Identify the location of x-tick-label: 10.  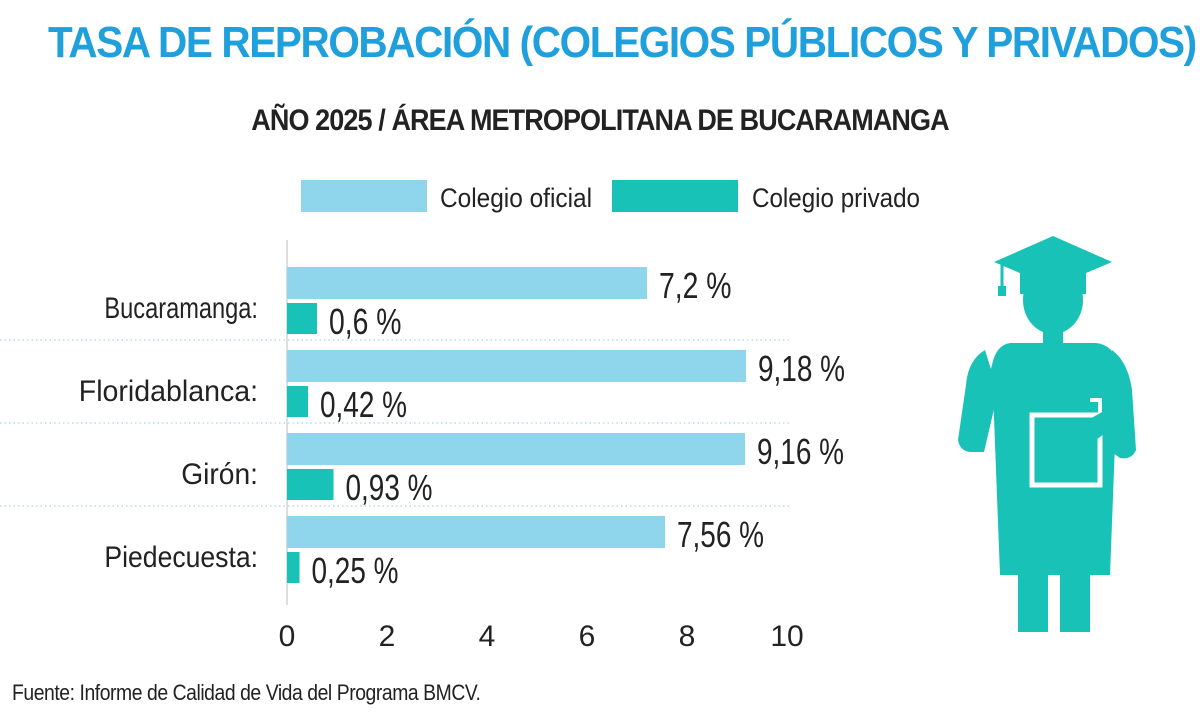
(786, 636).